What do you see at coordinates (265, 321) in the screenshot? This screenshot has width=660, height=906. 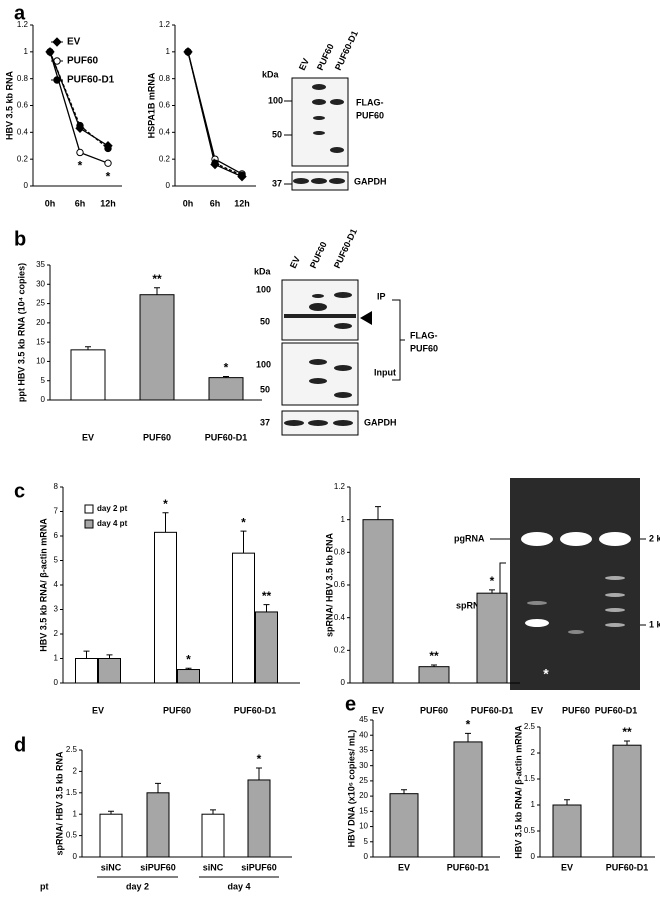 I see `marker-label: 50` at bounding box center [265, 321].